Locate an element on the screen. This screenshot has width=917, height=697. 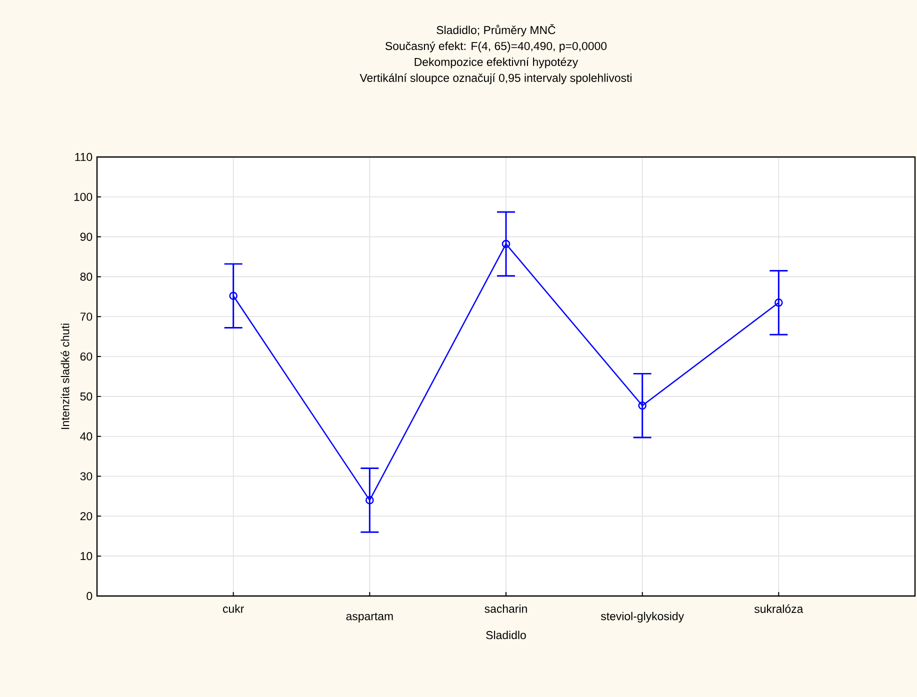
x-tick-label: steviol-glykosidy is located at coordinates (642, 617).